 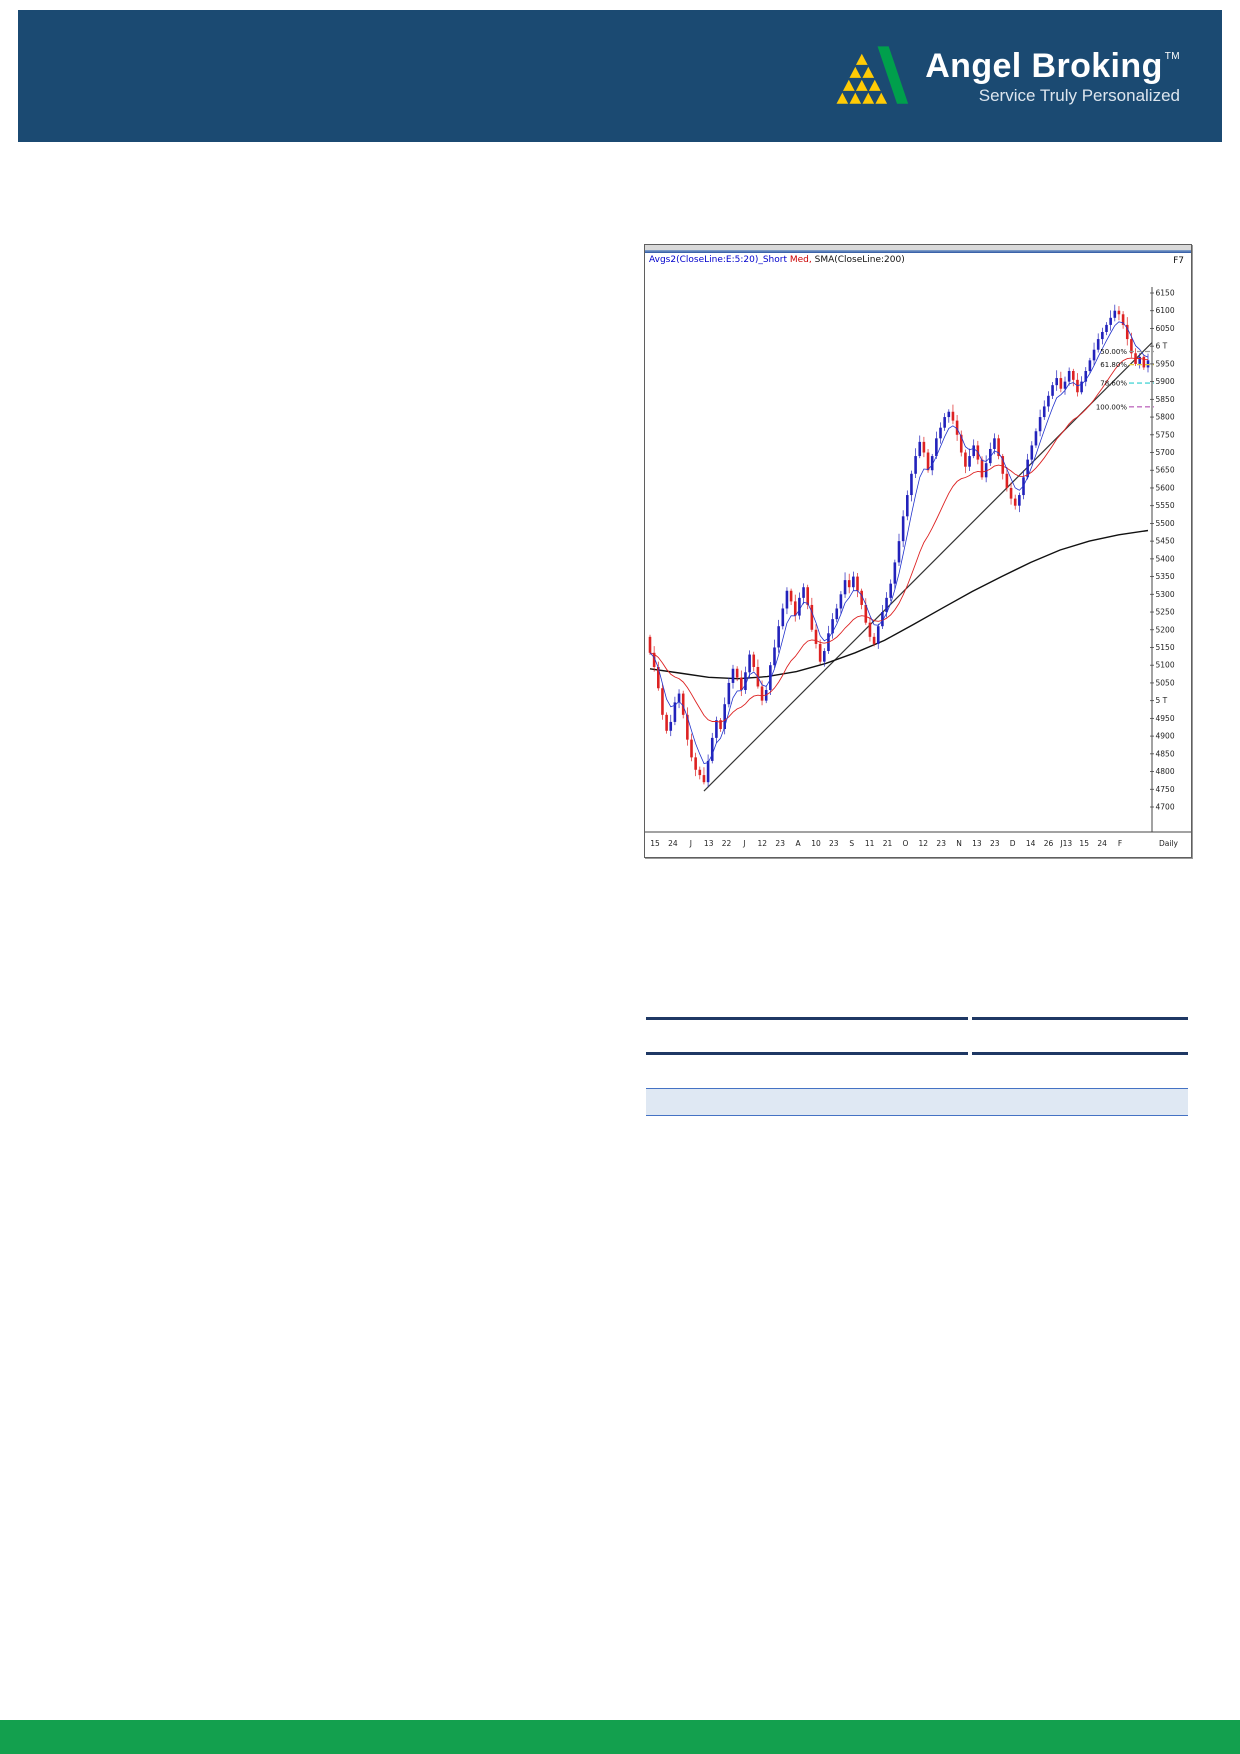 What do you see at coordinates (719, 260) in the screenshot?
I see `legend-series-short: Avgs2(CloseLine:E:5:20)_Short` at bounding box center [719, 260].